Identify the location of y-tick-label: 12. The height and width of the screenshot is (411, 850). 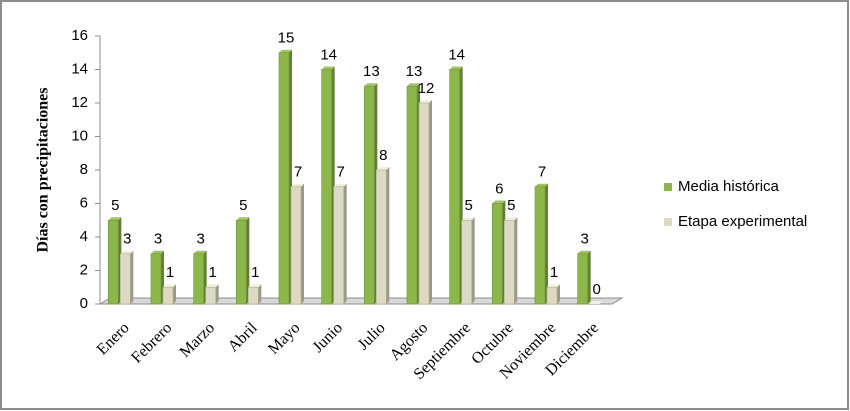
(79, 102).